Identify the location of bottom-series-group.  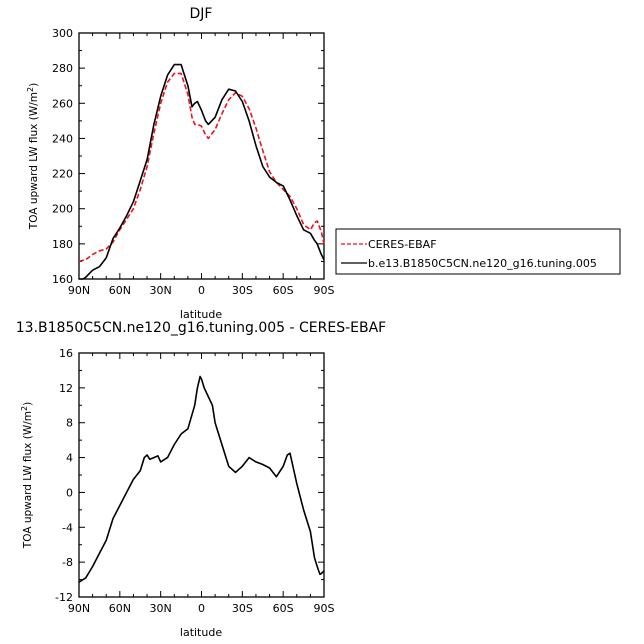
(201, 479).